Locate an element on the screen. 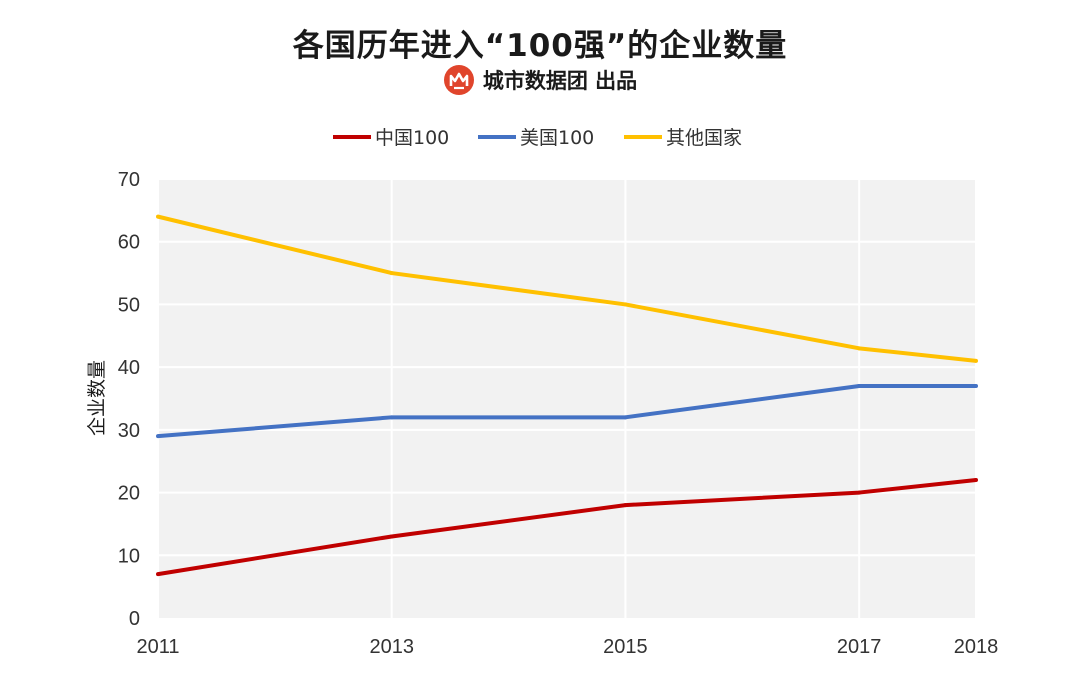 Image resolution: width=1080 pixels, height=675 pixels. byline: 城市数据团 出品 is located at coordinates (540, 80).